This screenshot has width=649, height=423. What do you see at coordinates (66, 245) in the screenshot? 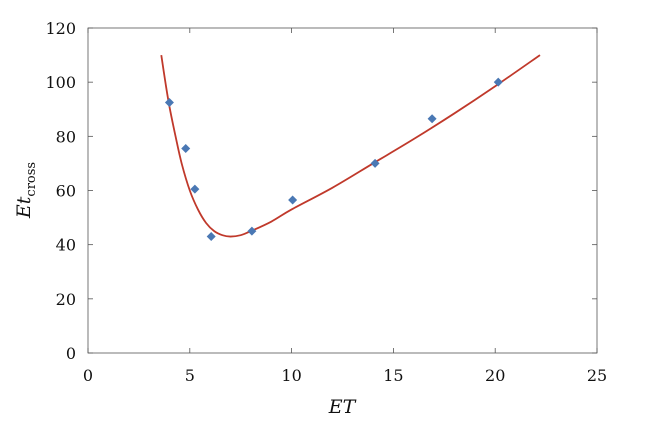
I see `y-tick-label: 40` at bounding box center [66, 245].